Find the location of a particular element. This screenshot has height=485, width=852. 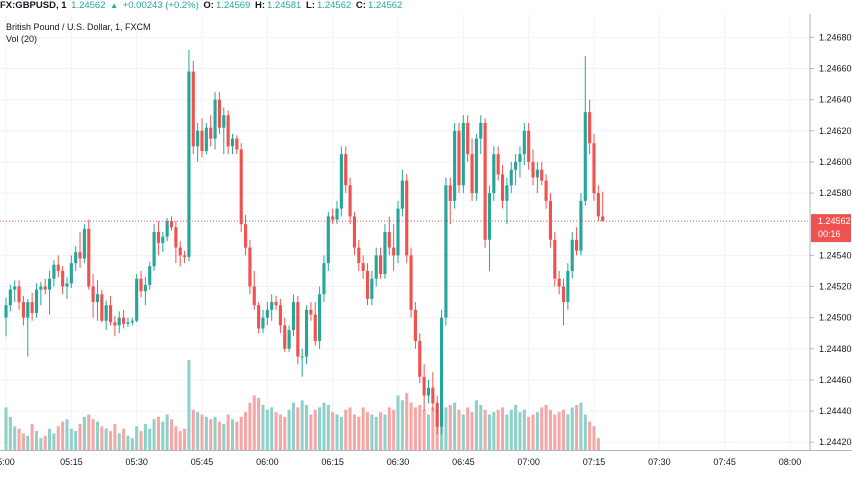

last-price-tag: 1.24562 00:16 is located at coordinates (831, 228).